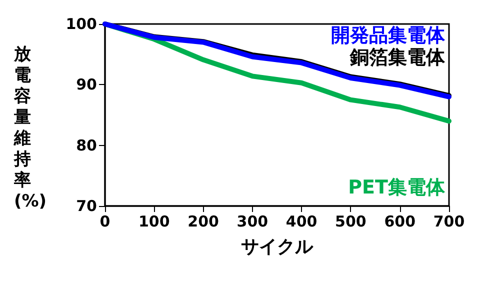  I want to click on y-tick-label: 70, so click(86, 206).